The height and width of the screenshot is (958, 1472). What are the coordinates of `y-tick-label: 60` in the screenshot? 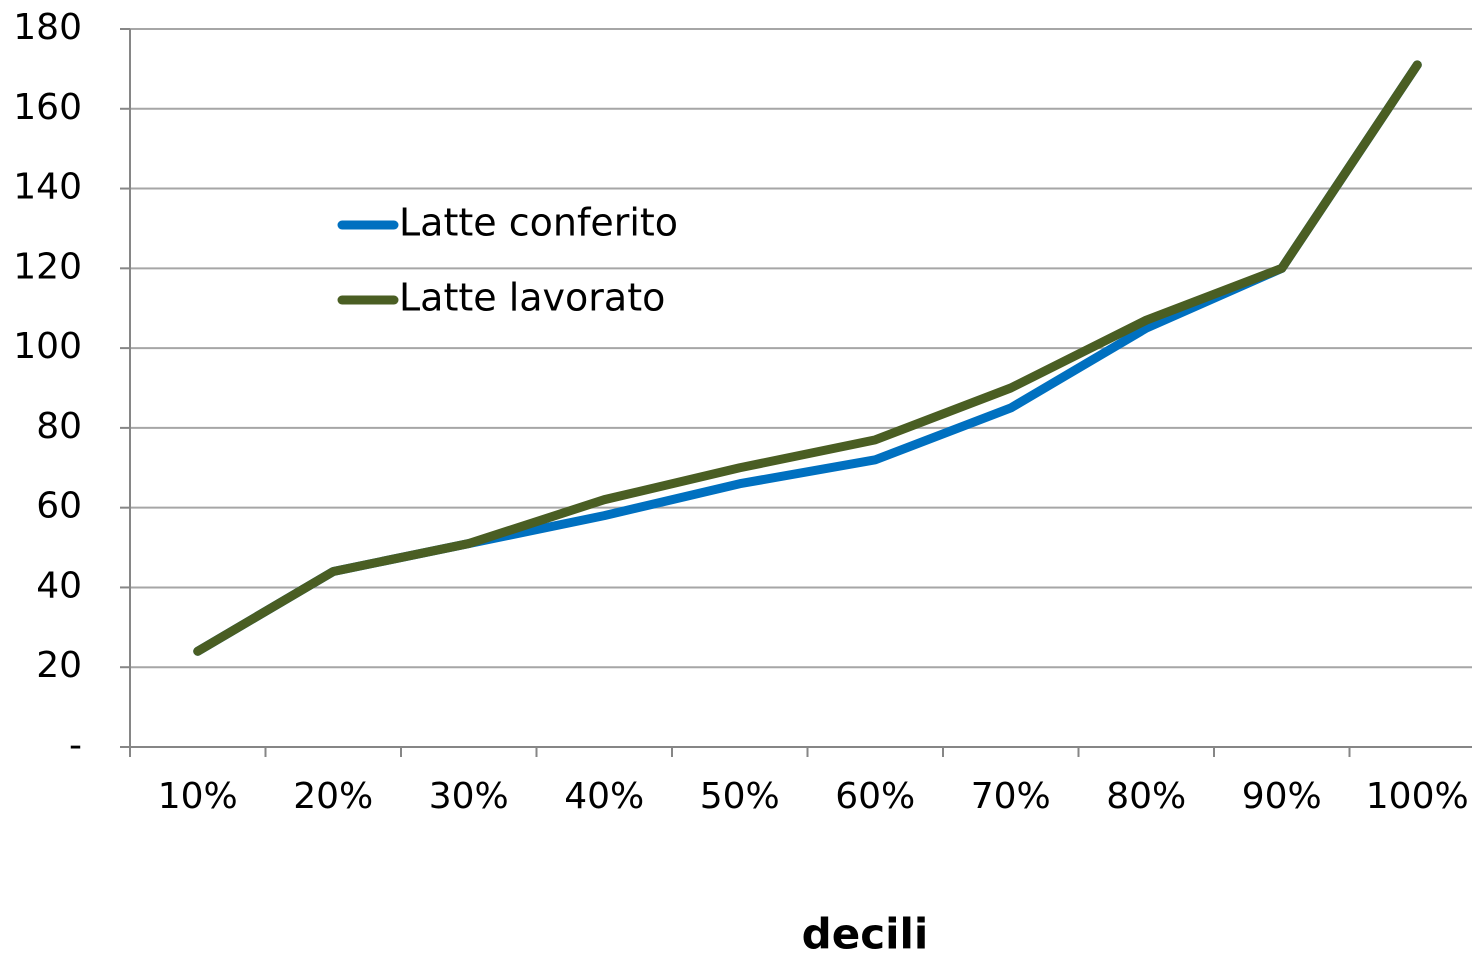 It's located at (59, 506).